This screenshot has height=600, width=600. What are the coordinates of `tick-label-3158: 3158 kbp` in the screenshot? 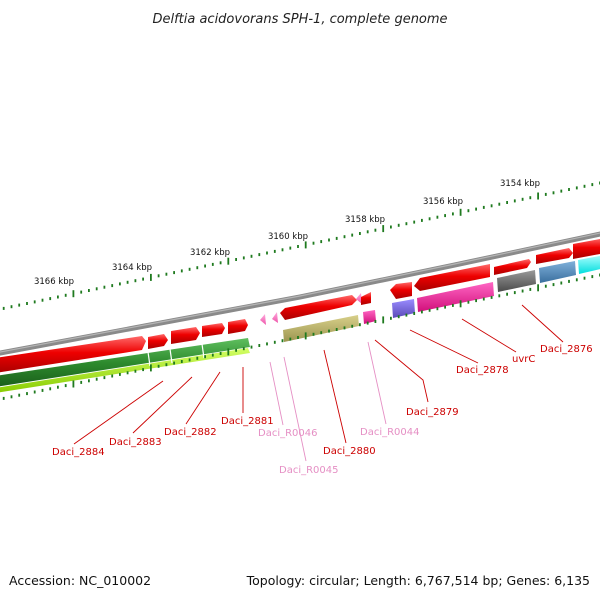 It's located at (365, 220).